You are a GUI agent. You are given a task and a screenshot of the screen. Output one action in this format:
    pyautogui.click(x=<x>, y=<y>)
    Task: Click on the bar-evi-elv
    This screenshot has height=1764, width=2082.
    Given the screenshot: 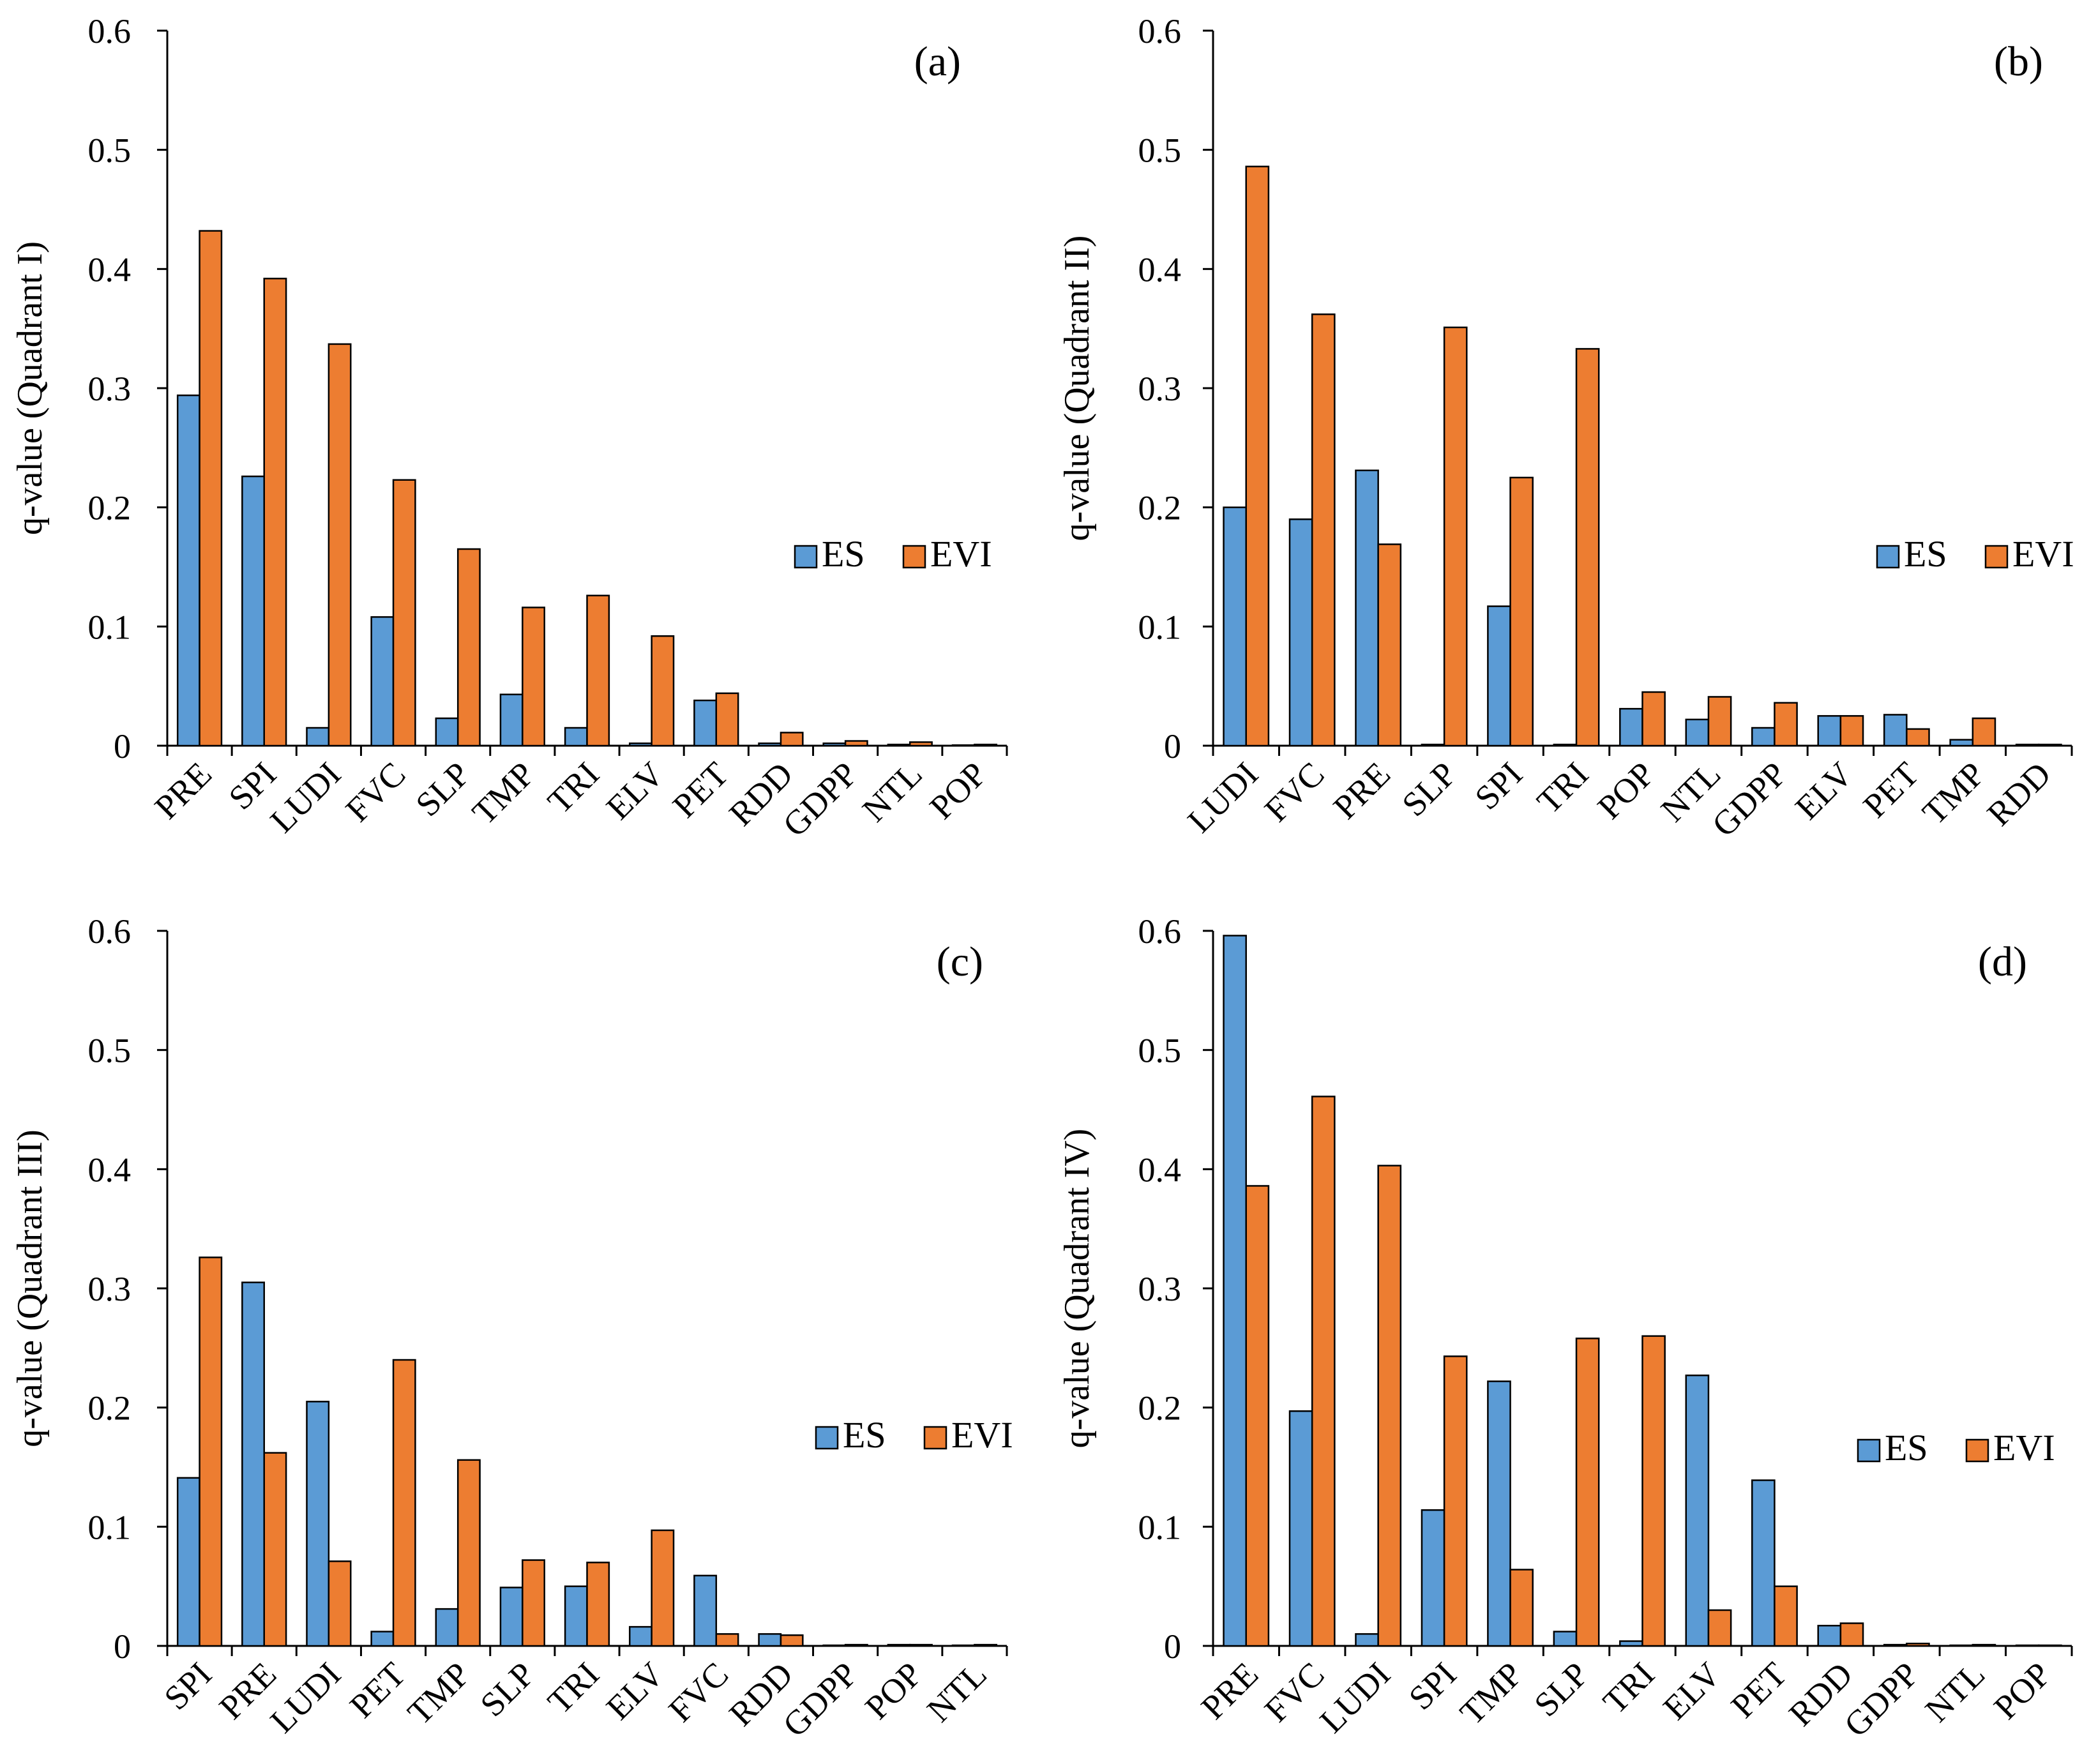 What is the action you would take?
    pyautogui.click(x=1719, y=1628)
    